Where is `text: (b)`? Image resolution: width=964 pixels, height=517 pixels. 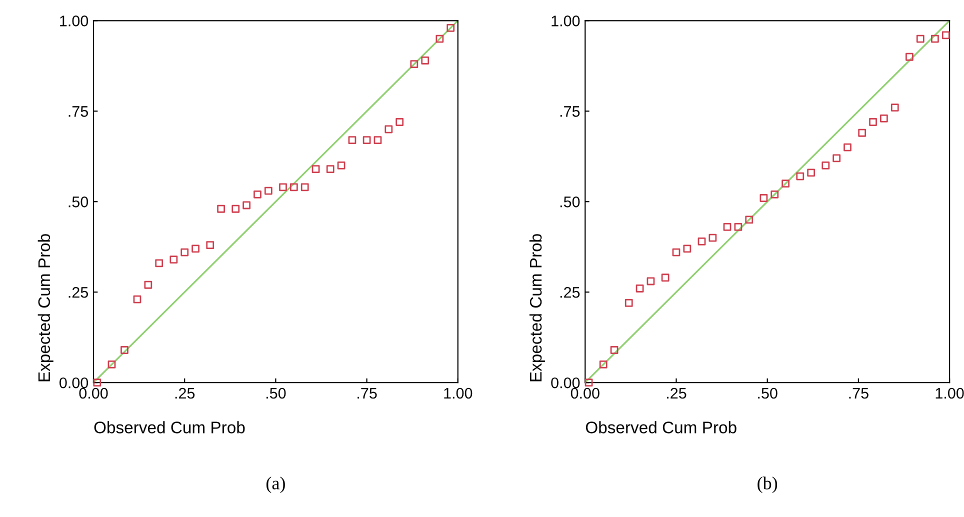
text: (b) is located at coordinates (768, 485).